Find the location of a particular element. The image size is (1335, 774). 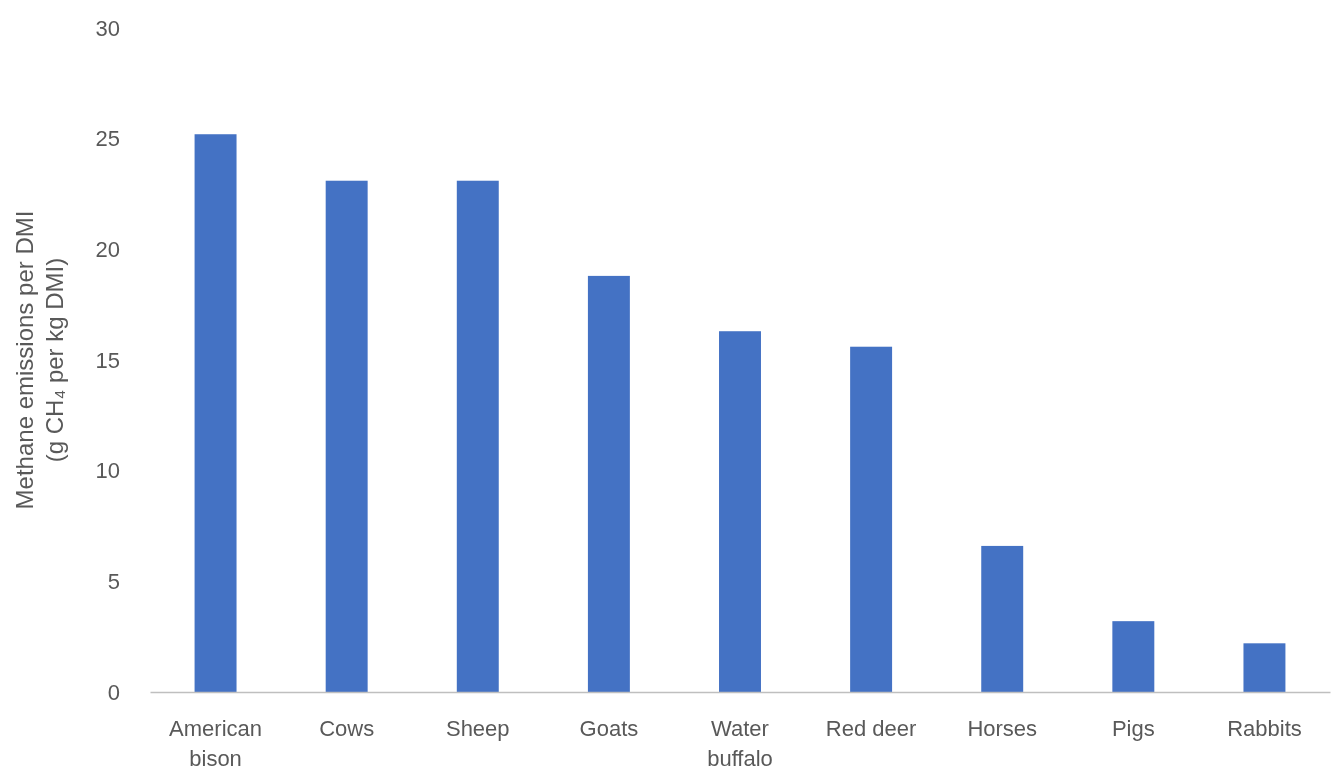

x-tick-label: Rabbits is located at coordinates (1264, 728).